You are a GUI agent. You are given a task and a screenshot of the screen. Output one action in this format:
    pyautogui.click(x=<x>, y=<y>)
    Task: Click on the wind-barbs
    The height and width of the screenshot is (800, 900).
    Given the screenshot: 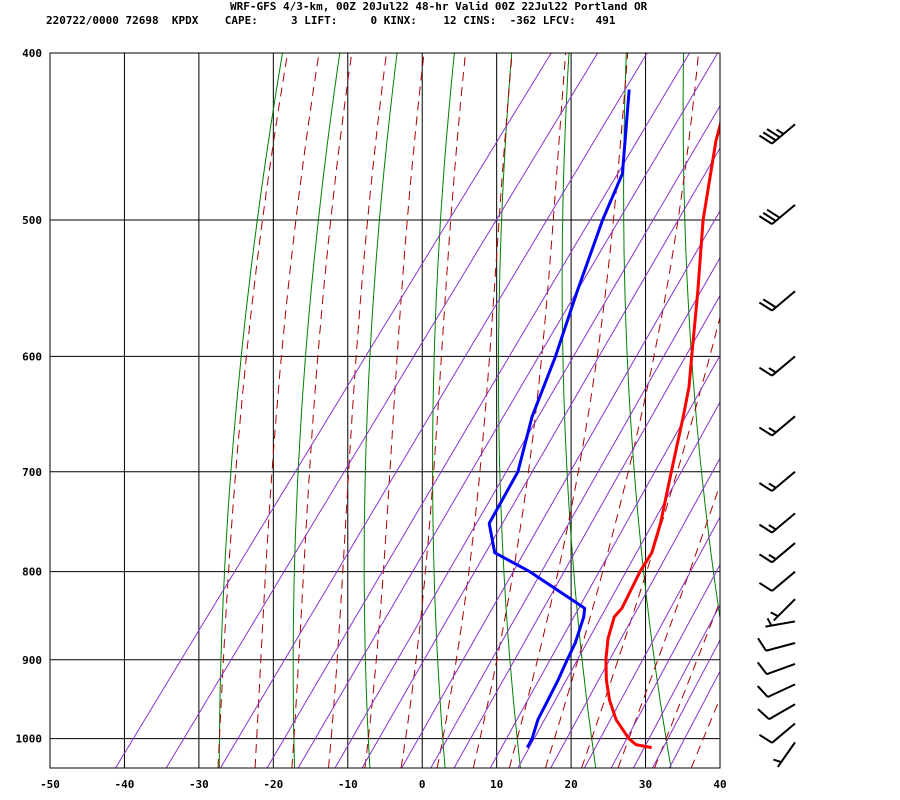 What is the action you would take?
    pyautogui.click(x=776, y=445)
    